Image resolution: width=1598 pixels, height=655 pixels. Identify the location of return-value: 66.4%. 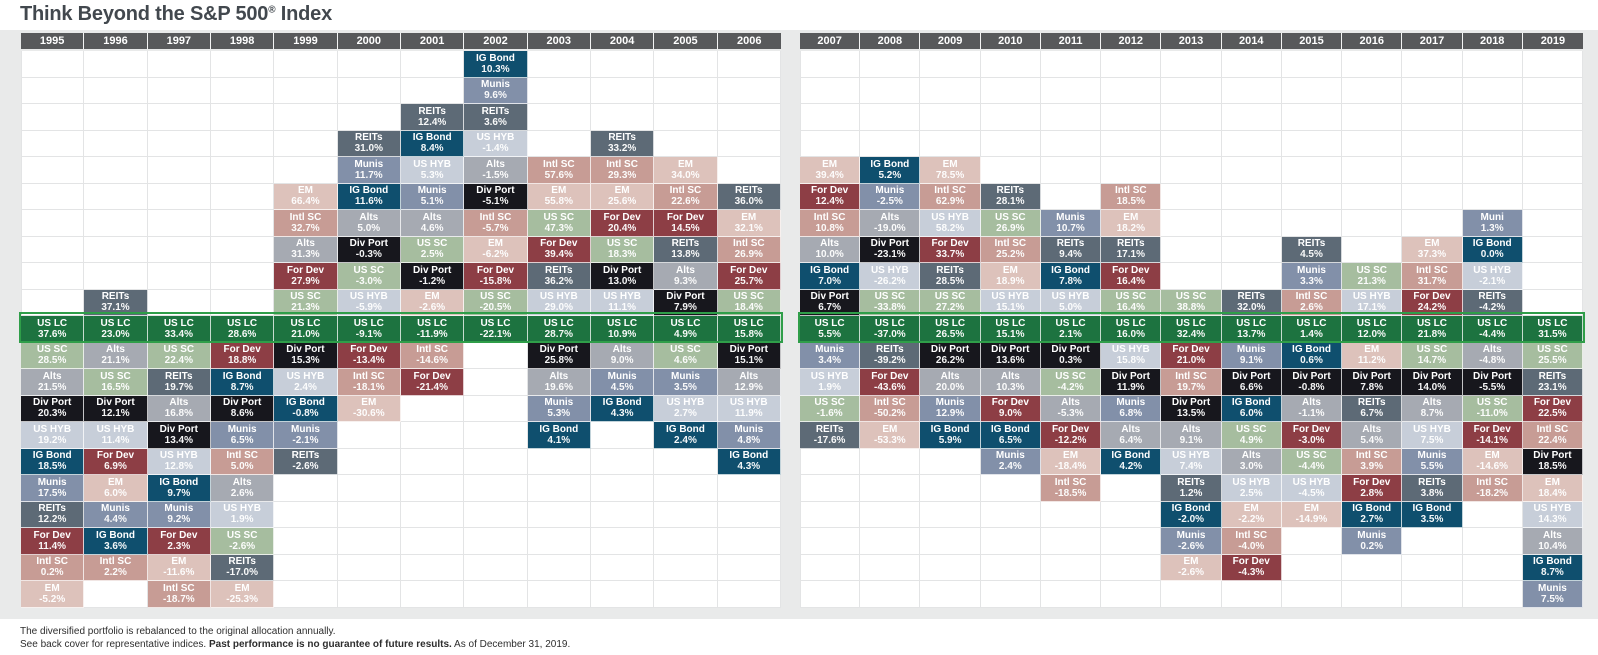
(305, 202).